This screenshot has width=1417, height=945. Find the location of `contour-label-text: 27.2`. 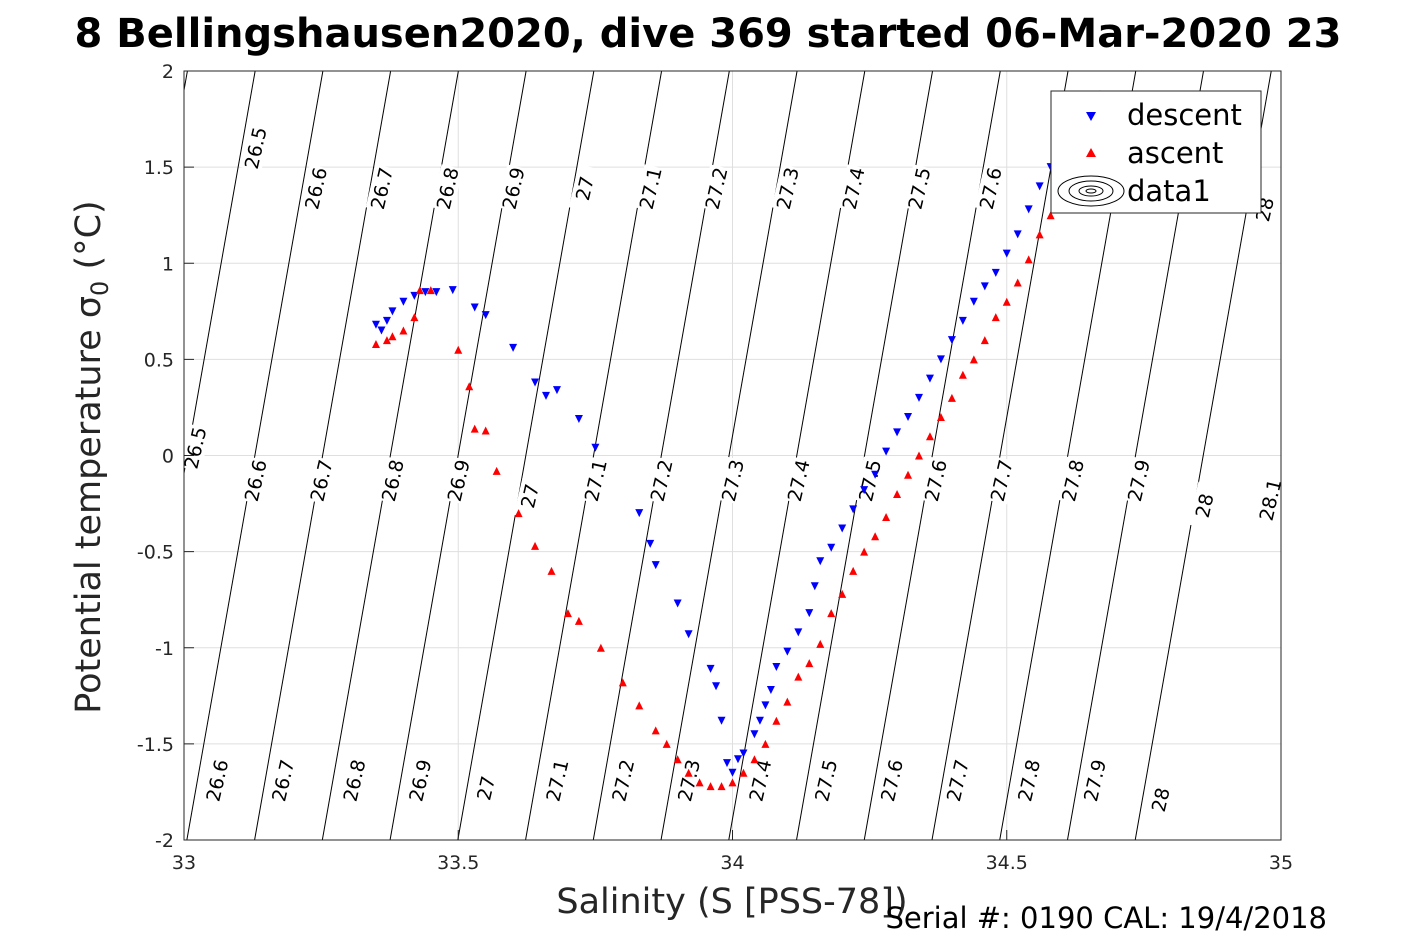

contour-label-text: 27.2 is located at coordinates (623, 781).